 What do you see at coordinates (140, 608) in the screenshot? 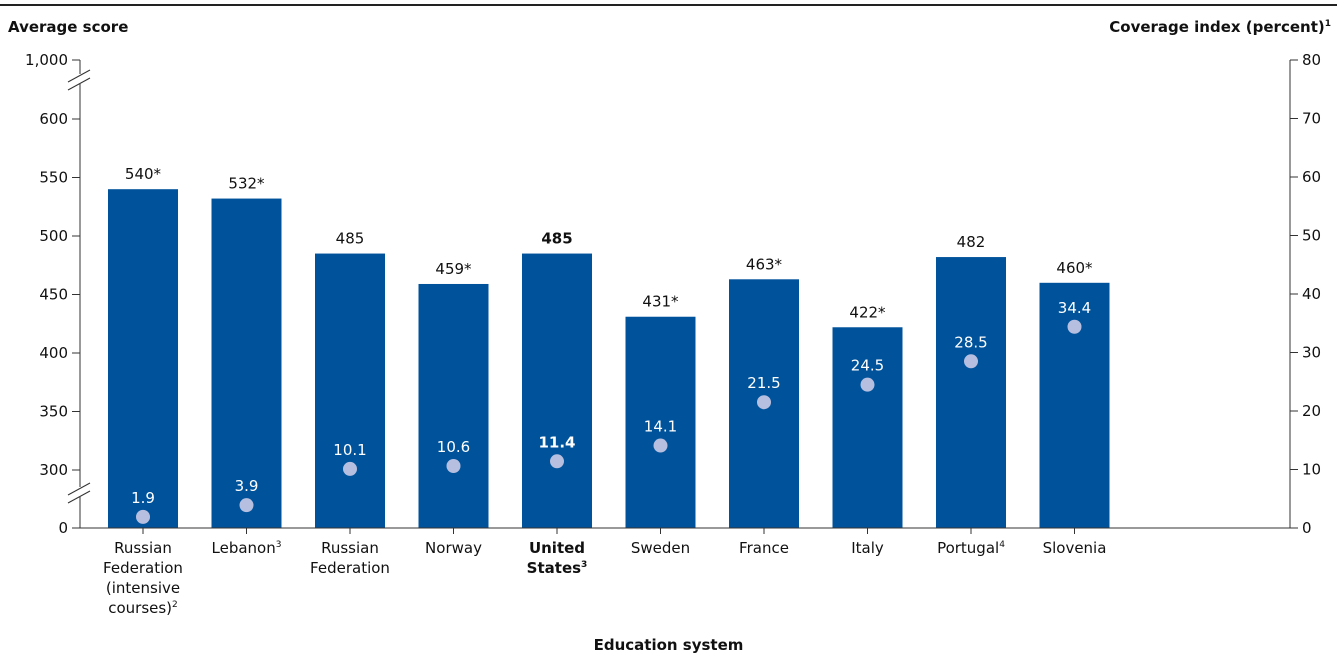
I see `category-label-line: courses)` at bounding box center [140, 608].